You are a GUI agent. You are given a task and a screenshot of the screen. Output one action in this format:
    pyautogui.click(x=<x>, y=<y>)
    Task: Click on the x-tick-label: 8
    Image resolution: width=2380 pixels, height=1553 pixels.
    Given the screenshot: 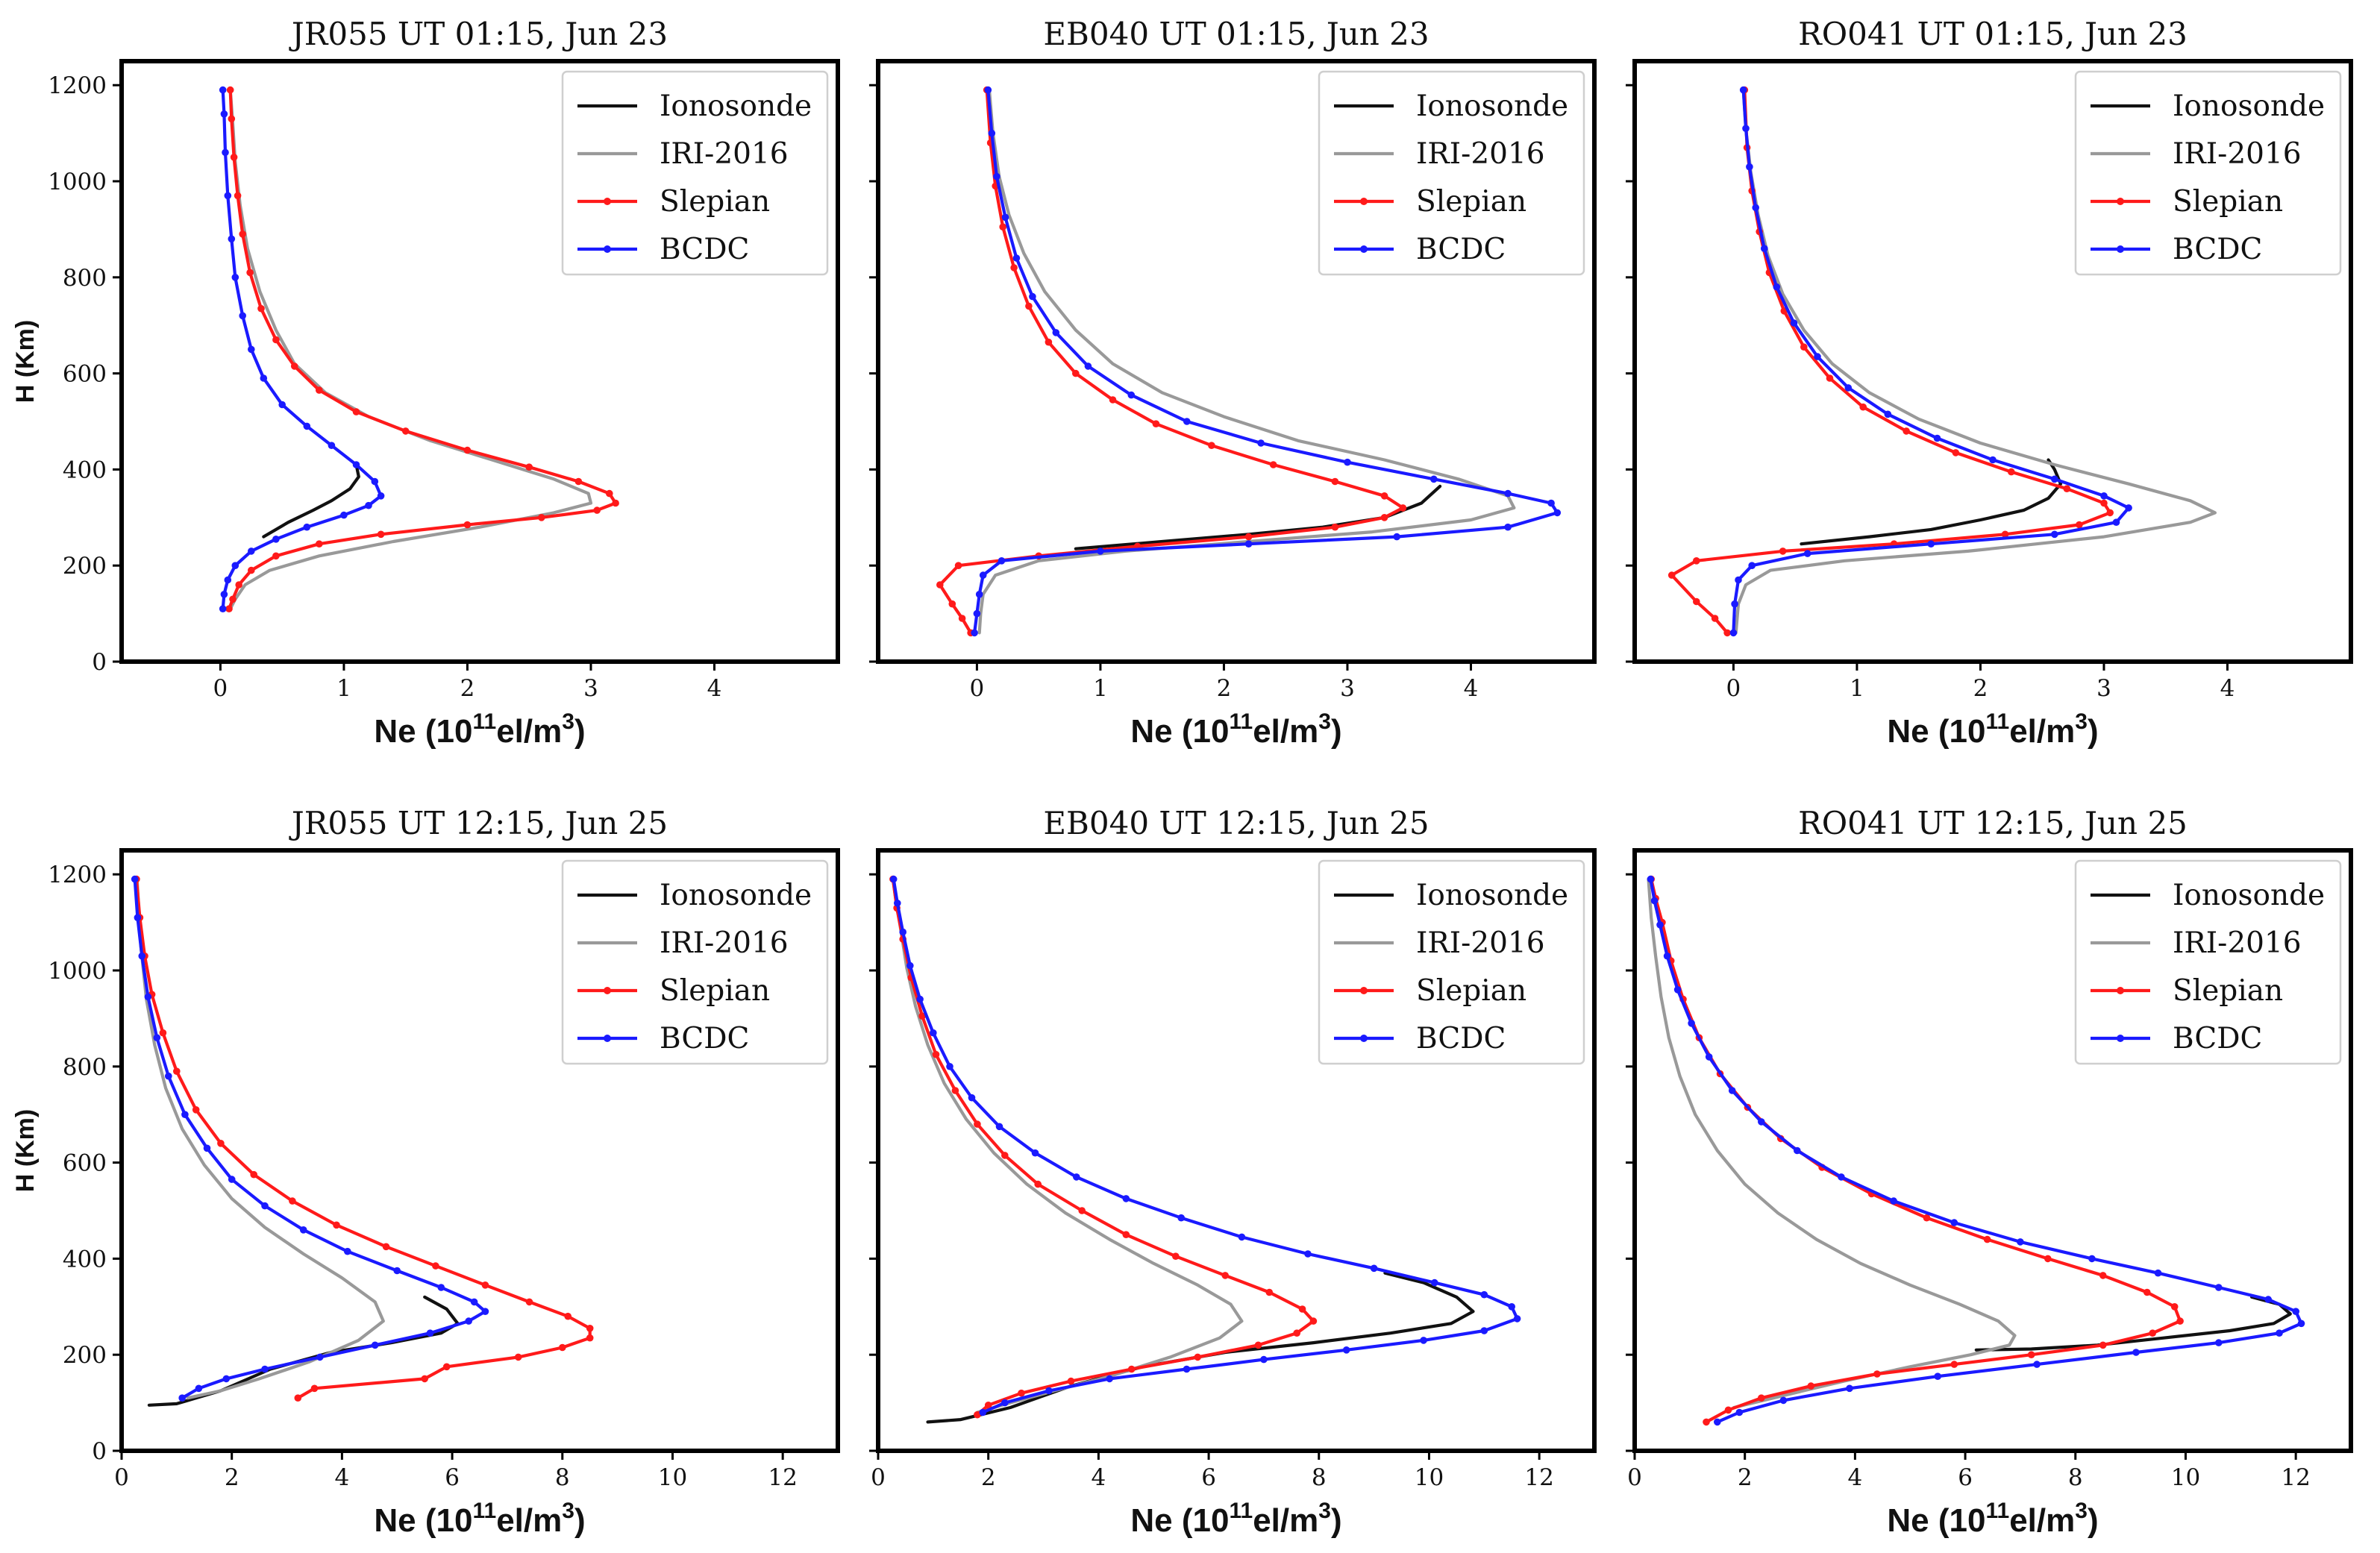 What is the action you would take?
    pyautogui.click(x=1319, y=1477)
    